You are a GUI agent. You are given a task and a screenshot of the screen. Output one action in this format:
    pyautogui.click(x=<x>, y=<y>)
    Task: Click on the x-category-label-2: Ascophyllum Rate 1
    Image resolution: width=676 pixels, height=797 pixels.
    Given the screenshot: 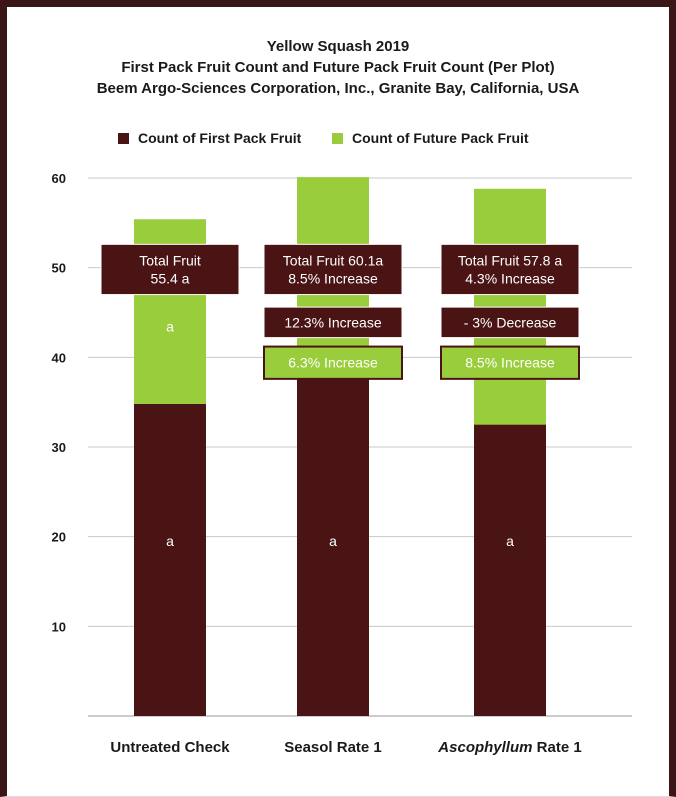 What is the action you would take?
    pyautogui.click(x=509, y=747)
    